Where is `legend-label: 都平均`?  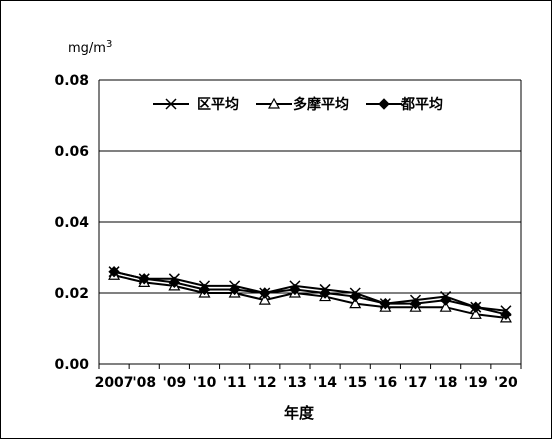 legend-label: 都平均 is located at coordinates (421, 104).